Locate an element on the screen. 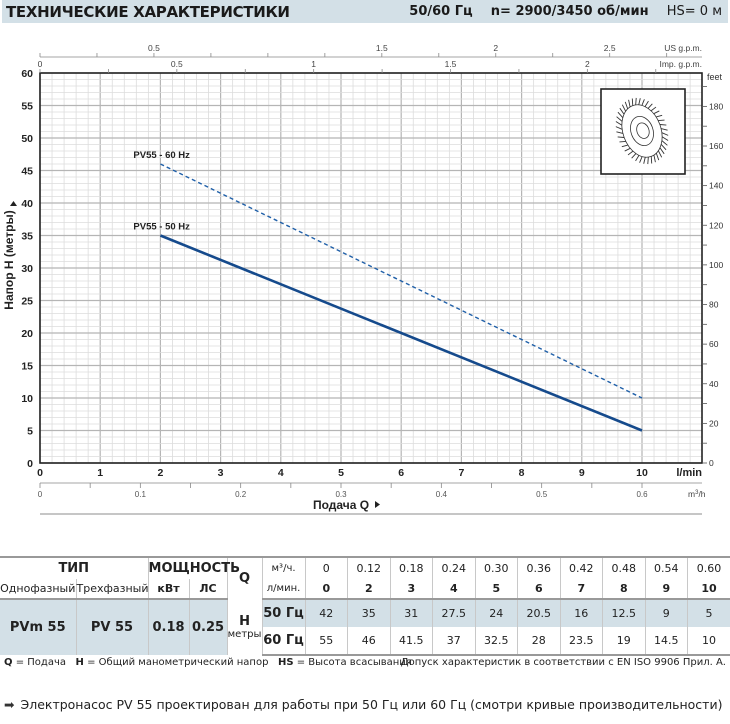 The height and width of the screenshot is (724, 730). h60-cell: 41.5 is located at coordinates (412, 641).